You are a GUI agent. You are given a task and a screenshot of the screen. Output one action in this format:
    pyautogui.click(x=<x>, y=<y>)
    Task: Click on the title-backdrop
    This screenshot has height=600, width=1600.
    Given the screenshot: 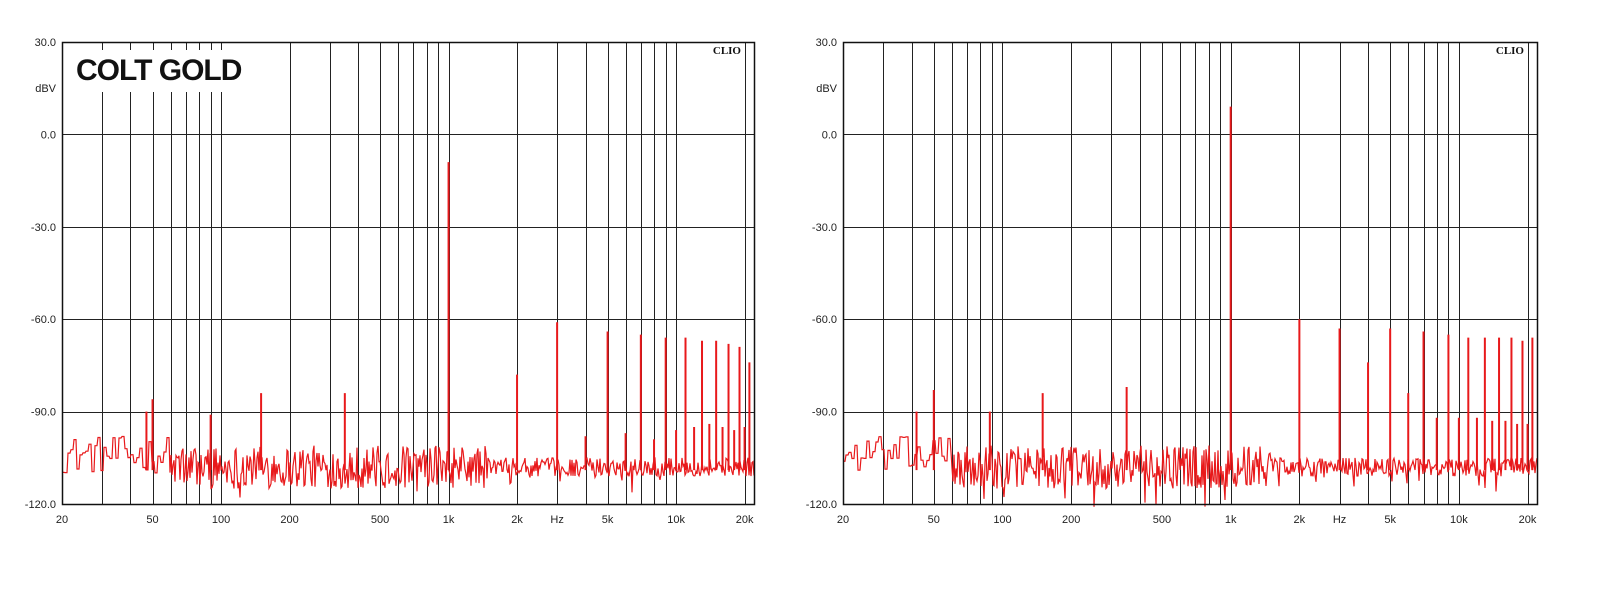 What is the action you would take?
    pyautogui.click(x=161, y=71)
    